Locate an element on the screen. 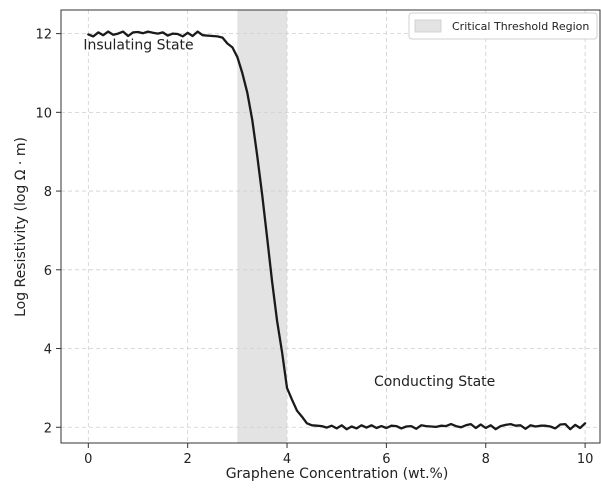 This screenshot has height=492, width=601. y-tick-label: 10 is located at coordinates (43, 113).